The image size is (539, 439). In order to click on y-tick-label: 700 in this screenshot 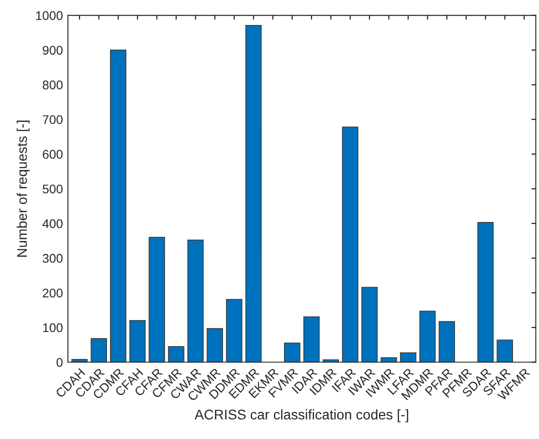, I will do `click(52, 119)`.